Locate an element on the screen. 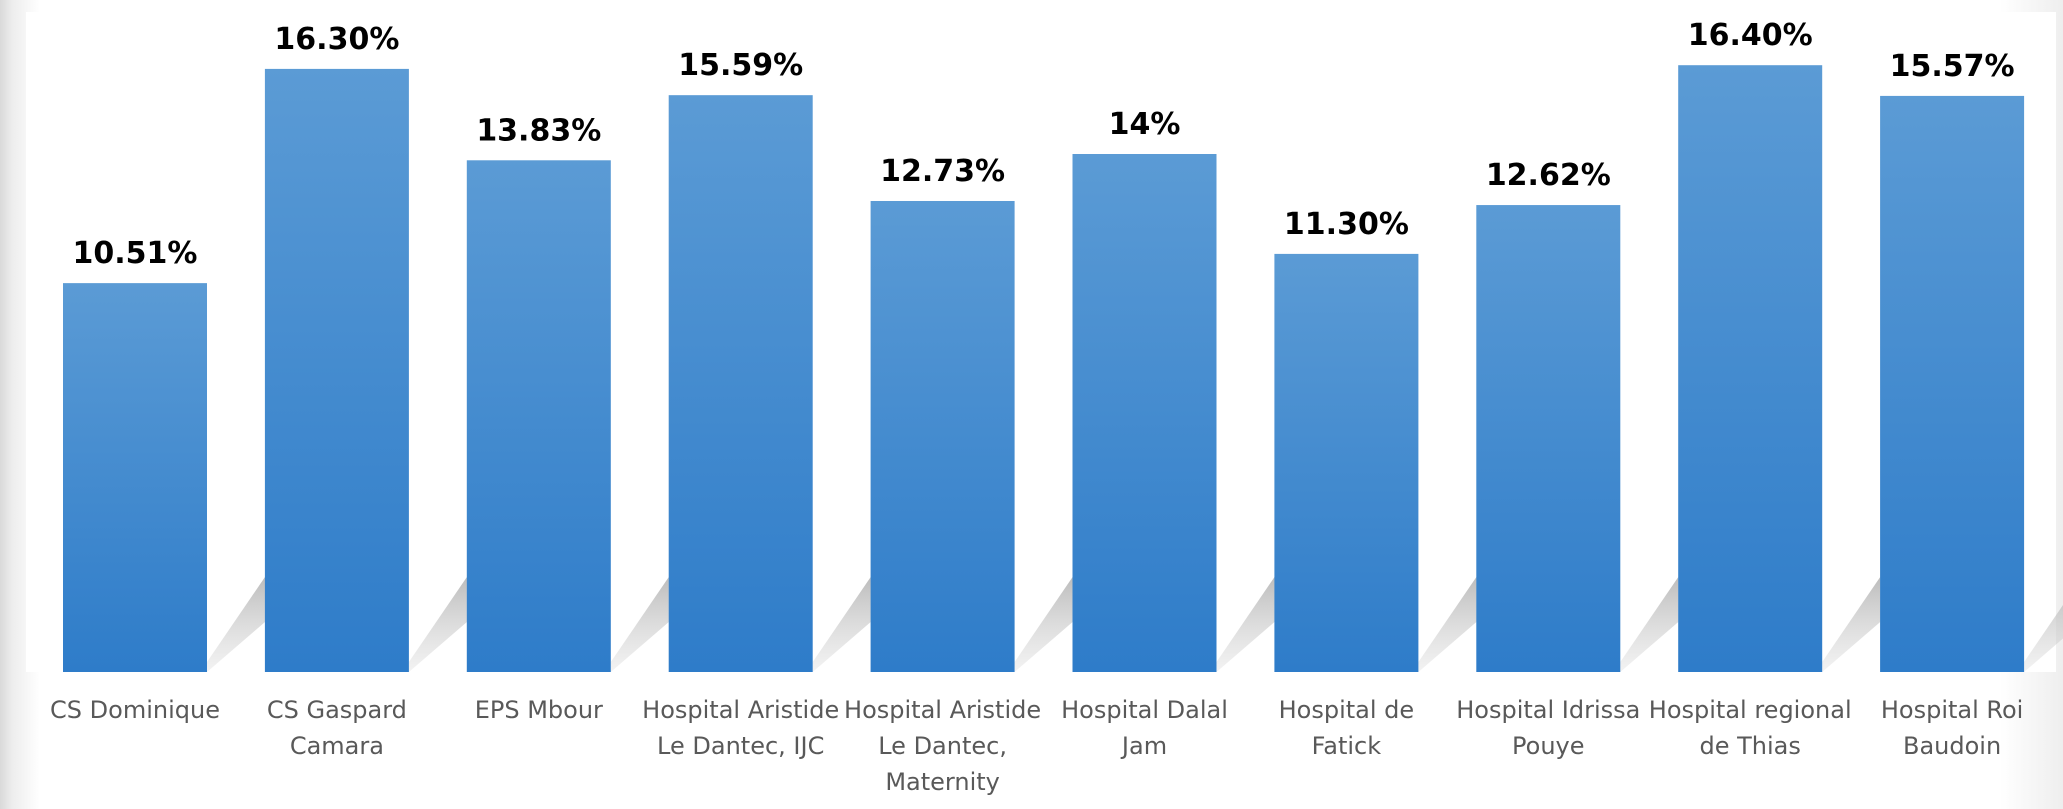  category-label: de Thias is located at coordinates (1750, 746).